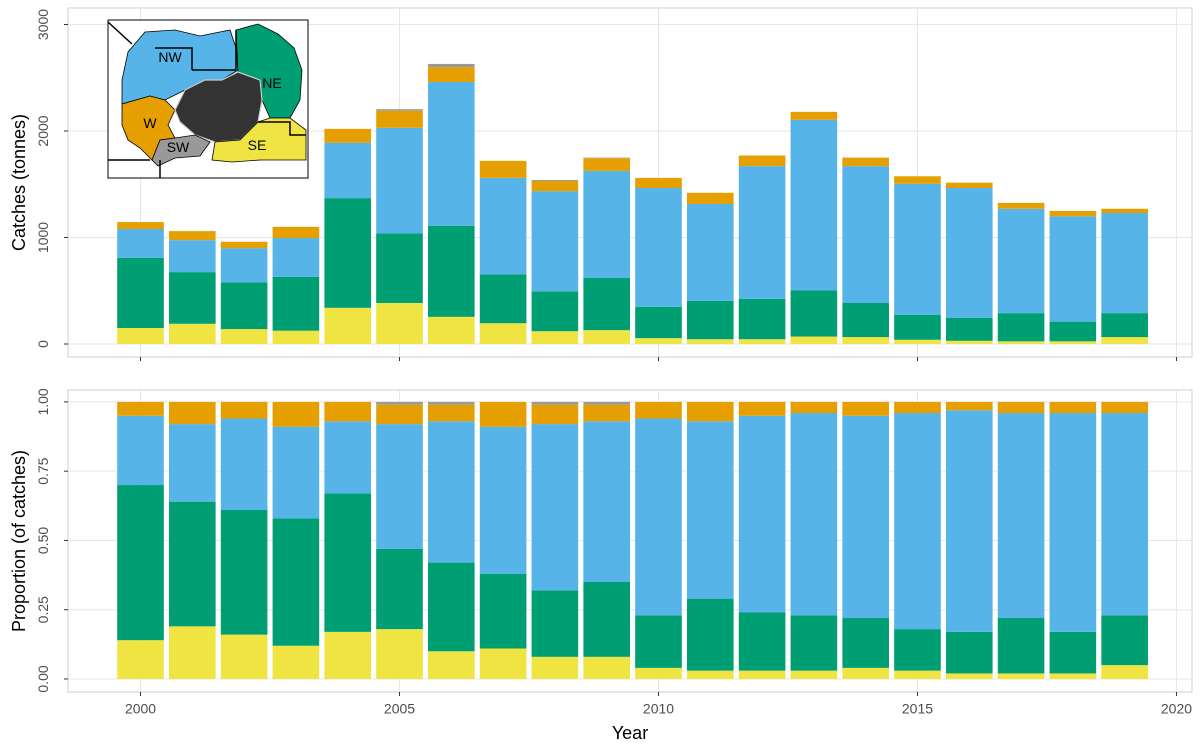 Image resolution: width=1204 pixels, height=754 pixels. Describe the element at coordinates (630, 733) in the screenshot. I see `x-axis-title: Year` at that location.